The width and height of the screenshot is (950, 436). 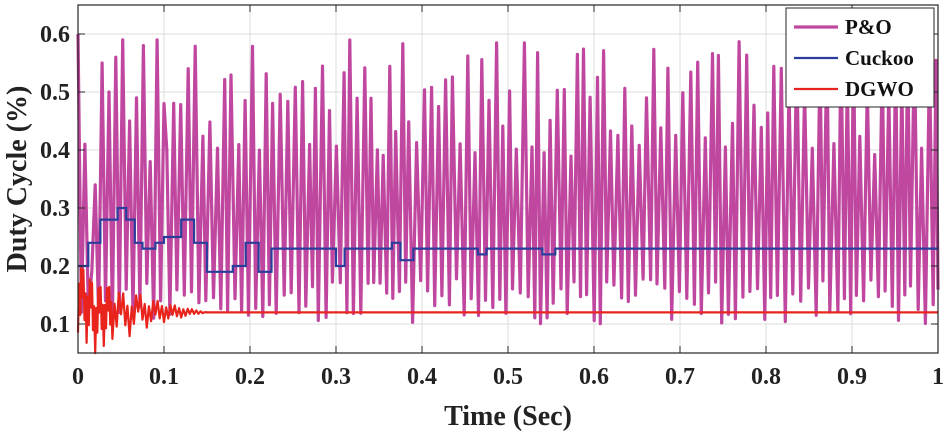 What do you see at coordinates (17, 179) in the screenshot?
I see `y-axis-title: Duty Cycle (%)` at bounding box center [17, 179].